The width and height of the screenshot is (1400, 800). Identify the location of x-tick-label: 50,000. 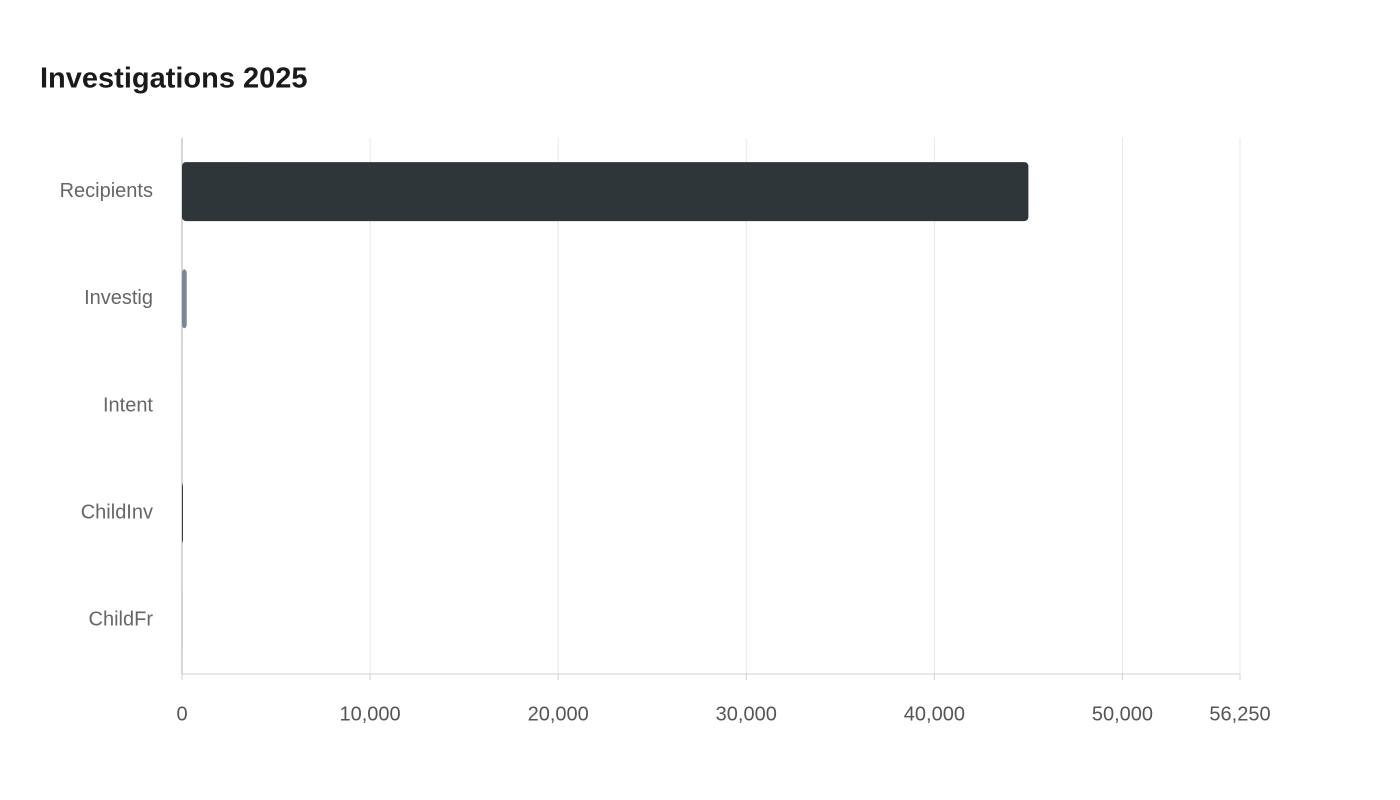
(1122, 714).